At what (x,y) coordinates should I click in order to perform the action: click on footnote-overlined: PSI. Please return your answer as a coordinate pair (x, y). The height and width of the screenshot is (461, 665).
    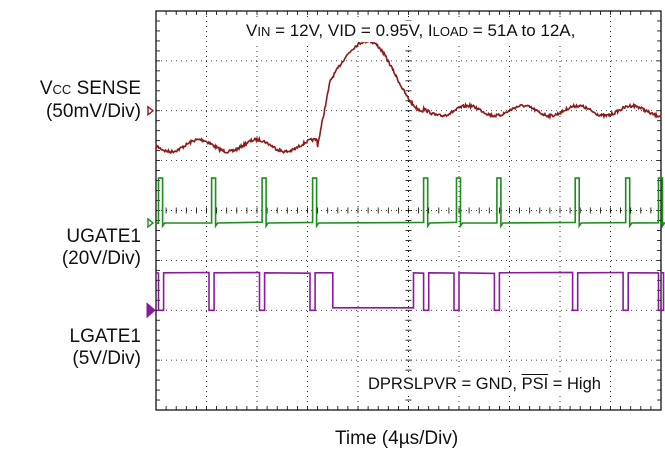
    Looking at the image, I should click on (535, 384).